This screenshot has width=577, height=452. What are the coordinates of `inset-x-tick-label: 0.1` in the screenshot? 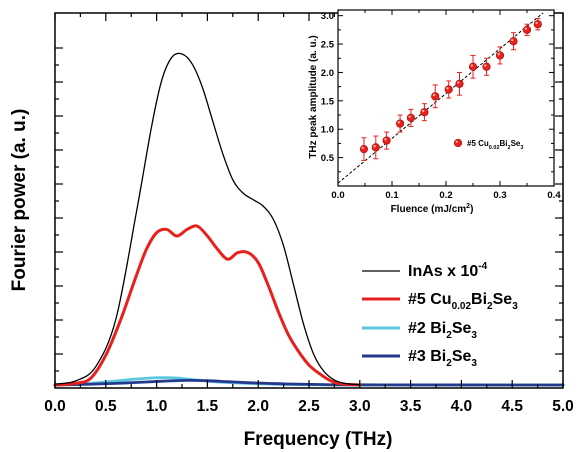 It's located at (392, 195).